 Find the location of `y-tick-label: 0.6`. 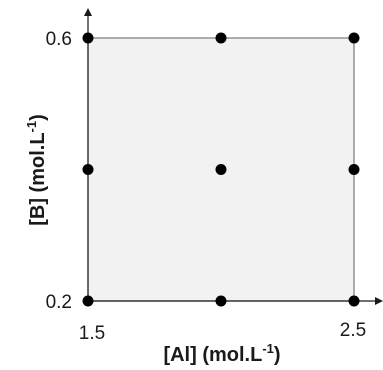

y-tick-label: 0.6 is located at coordinates (59, 39).